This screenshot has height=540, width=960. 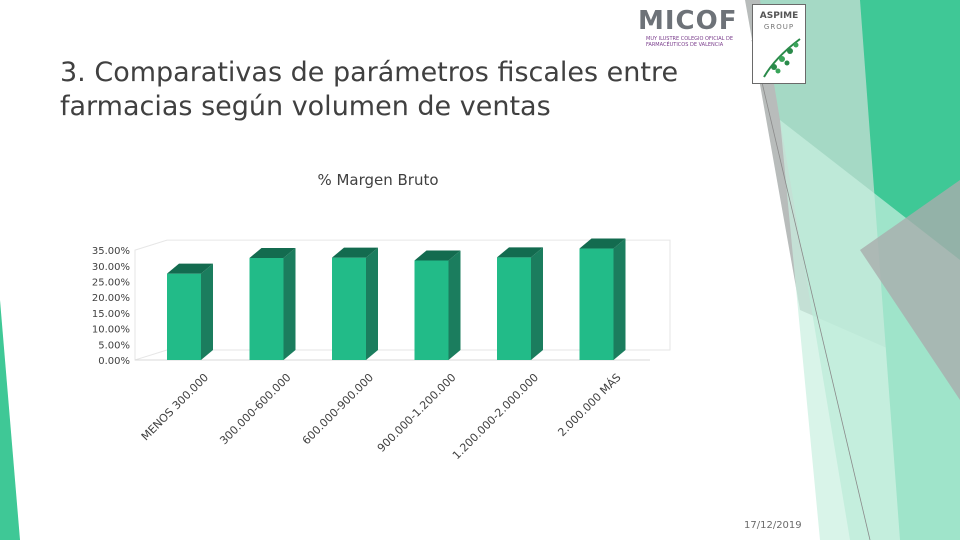 I want to click on y-tick-label: 0.00%, so click(x=114, y=361).